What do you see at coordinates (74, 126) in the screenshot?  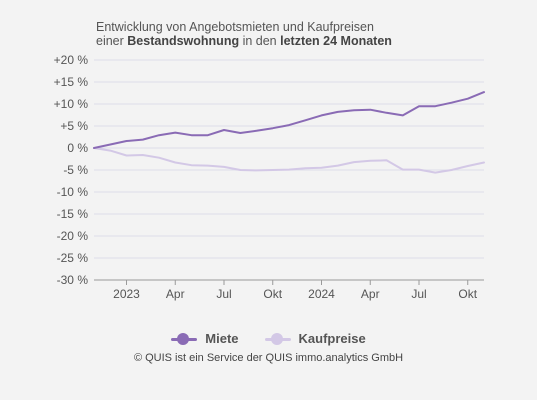 I see `y-tick-label: +5 %` at bounding box center [74, 126].